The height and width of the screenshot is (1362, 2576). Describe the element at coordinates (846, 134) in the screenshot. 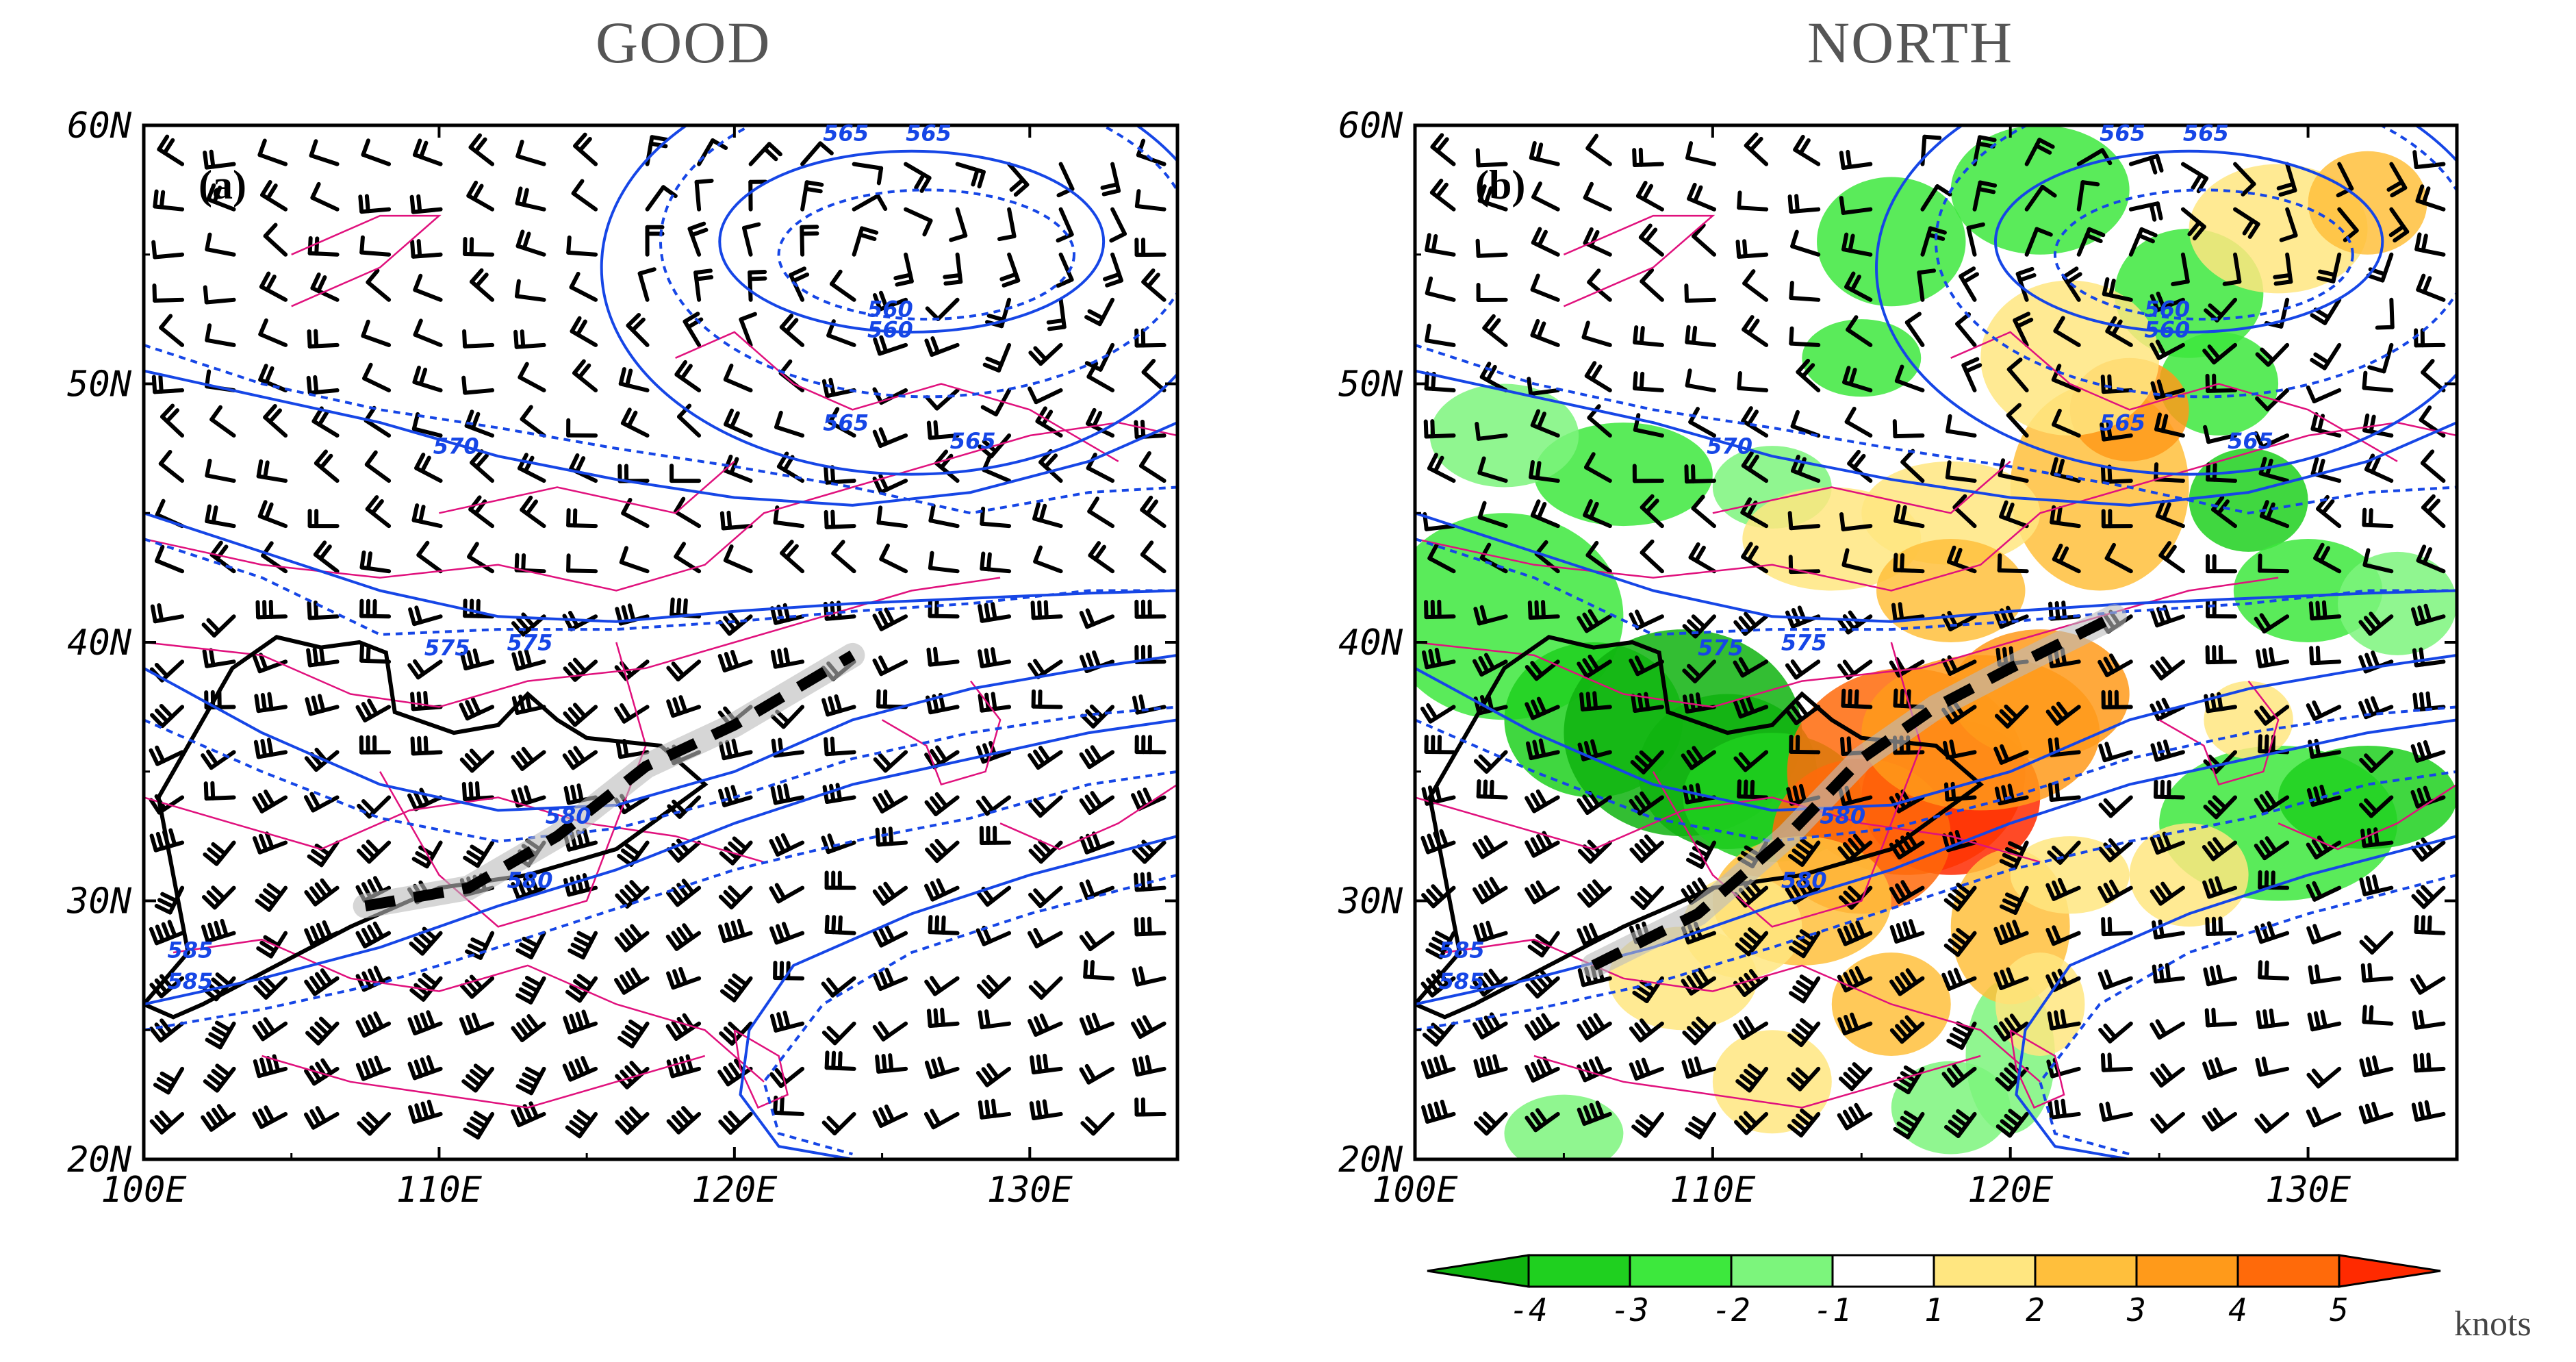

I see `contour-label: 565` at that location.